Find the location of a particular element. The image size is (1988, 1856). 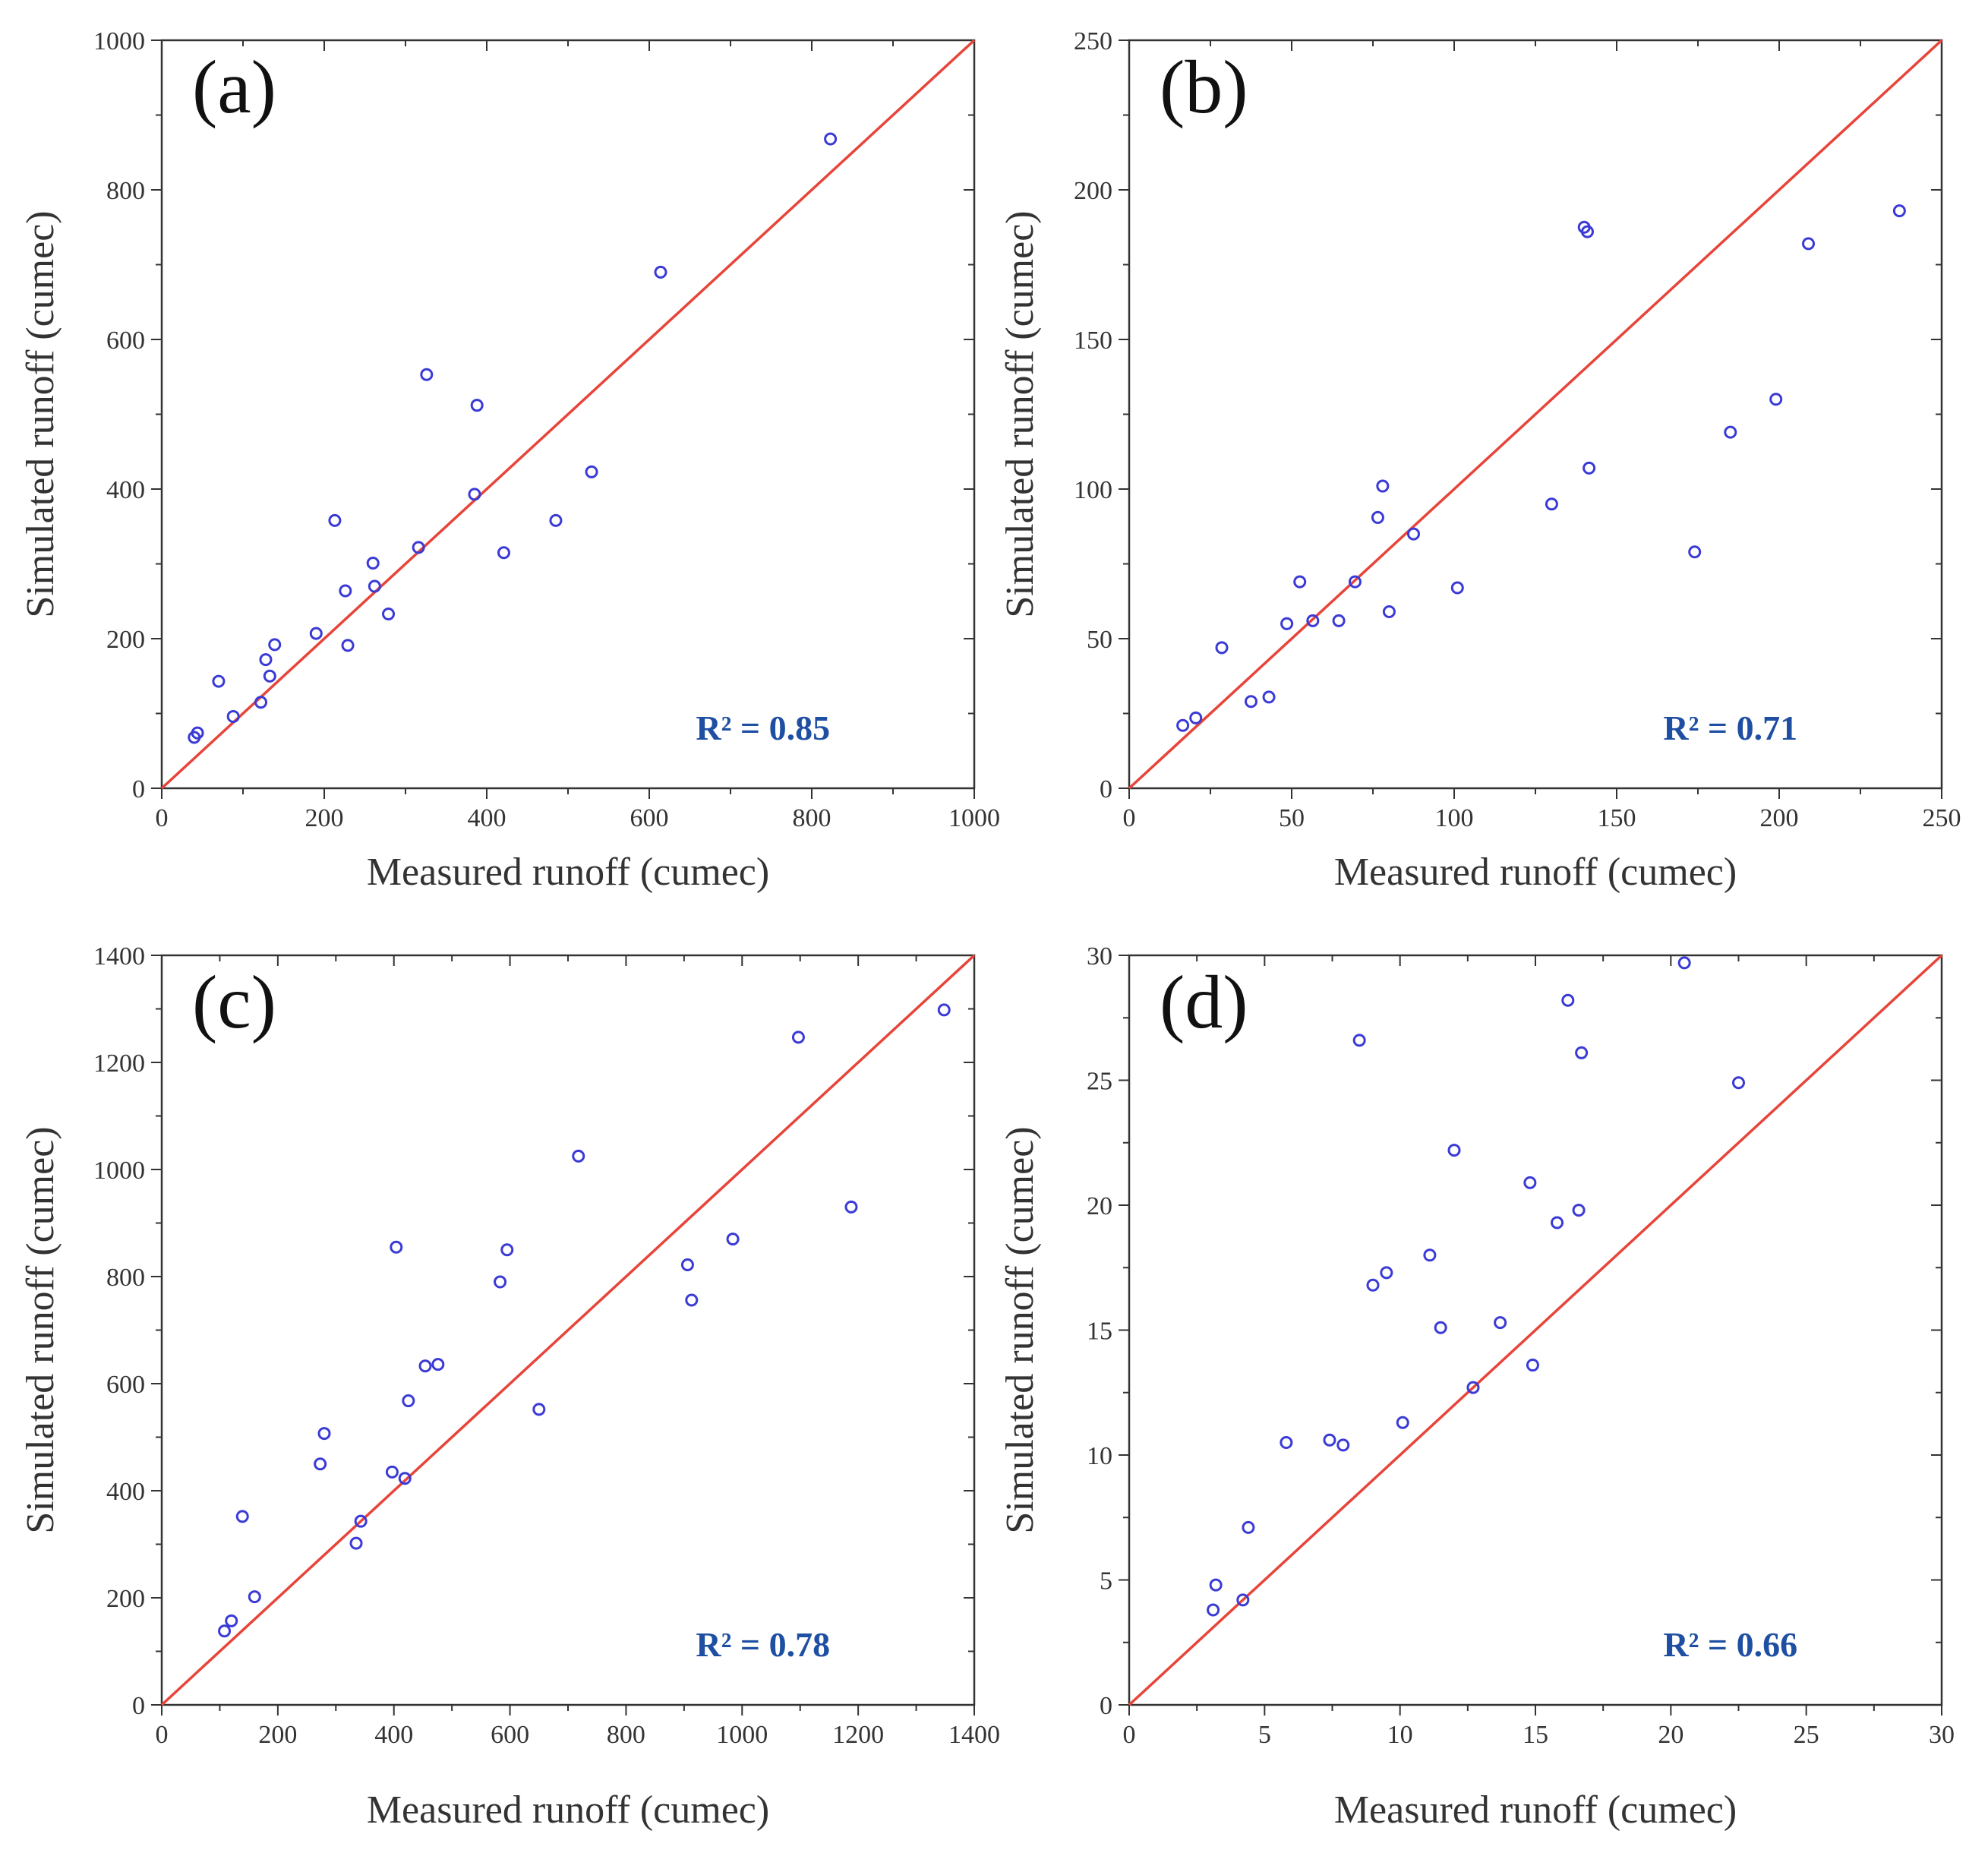

y-tick-label: 50 is located at coordinates (1100, 640).